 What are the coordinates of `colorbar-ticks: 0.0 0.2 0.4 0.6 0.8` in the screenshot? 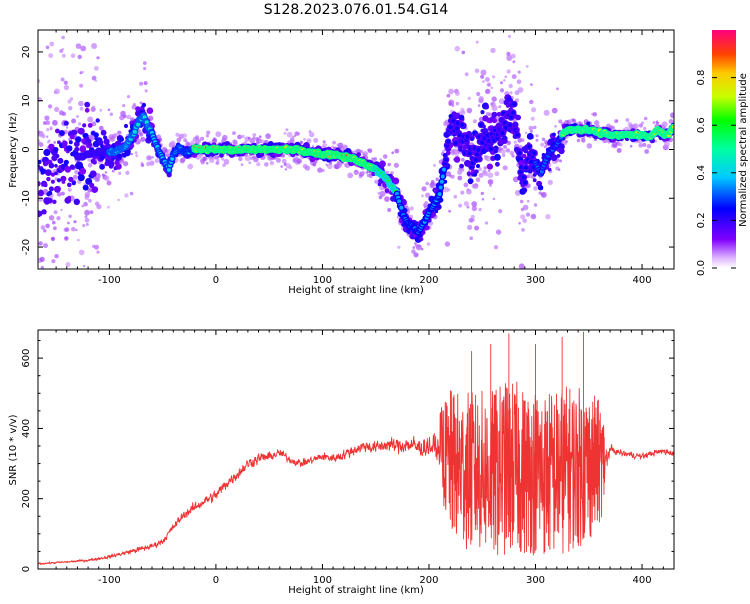 It's located at (716, 173).